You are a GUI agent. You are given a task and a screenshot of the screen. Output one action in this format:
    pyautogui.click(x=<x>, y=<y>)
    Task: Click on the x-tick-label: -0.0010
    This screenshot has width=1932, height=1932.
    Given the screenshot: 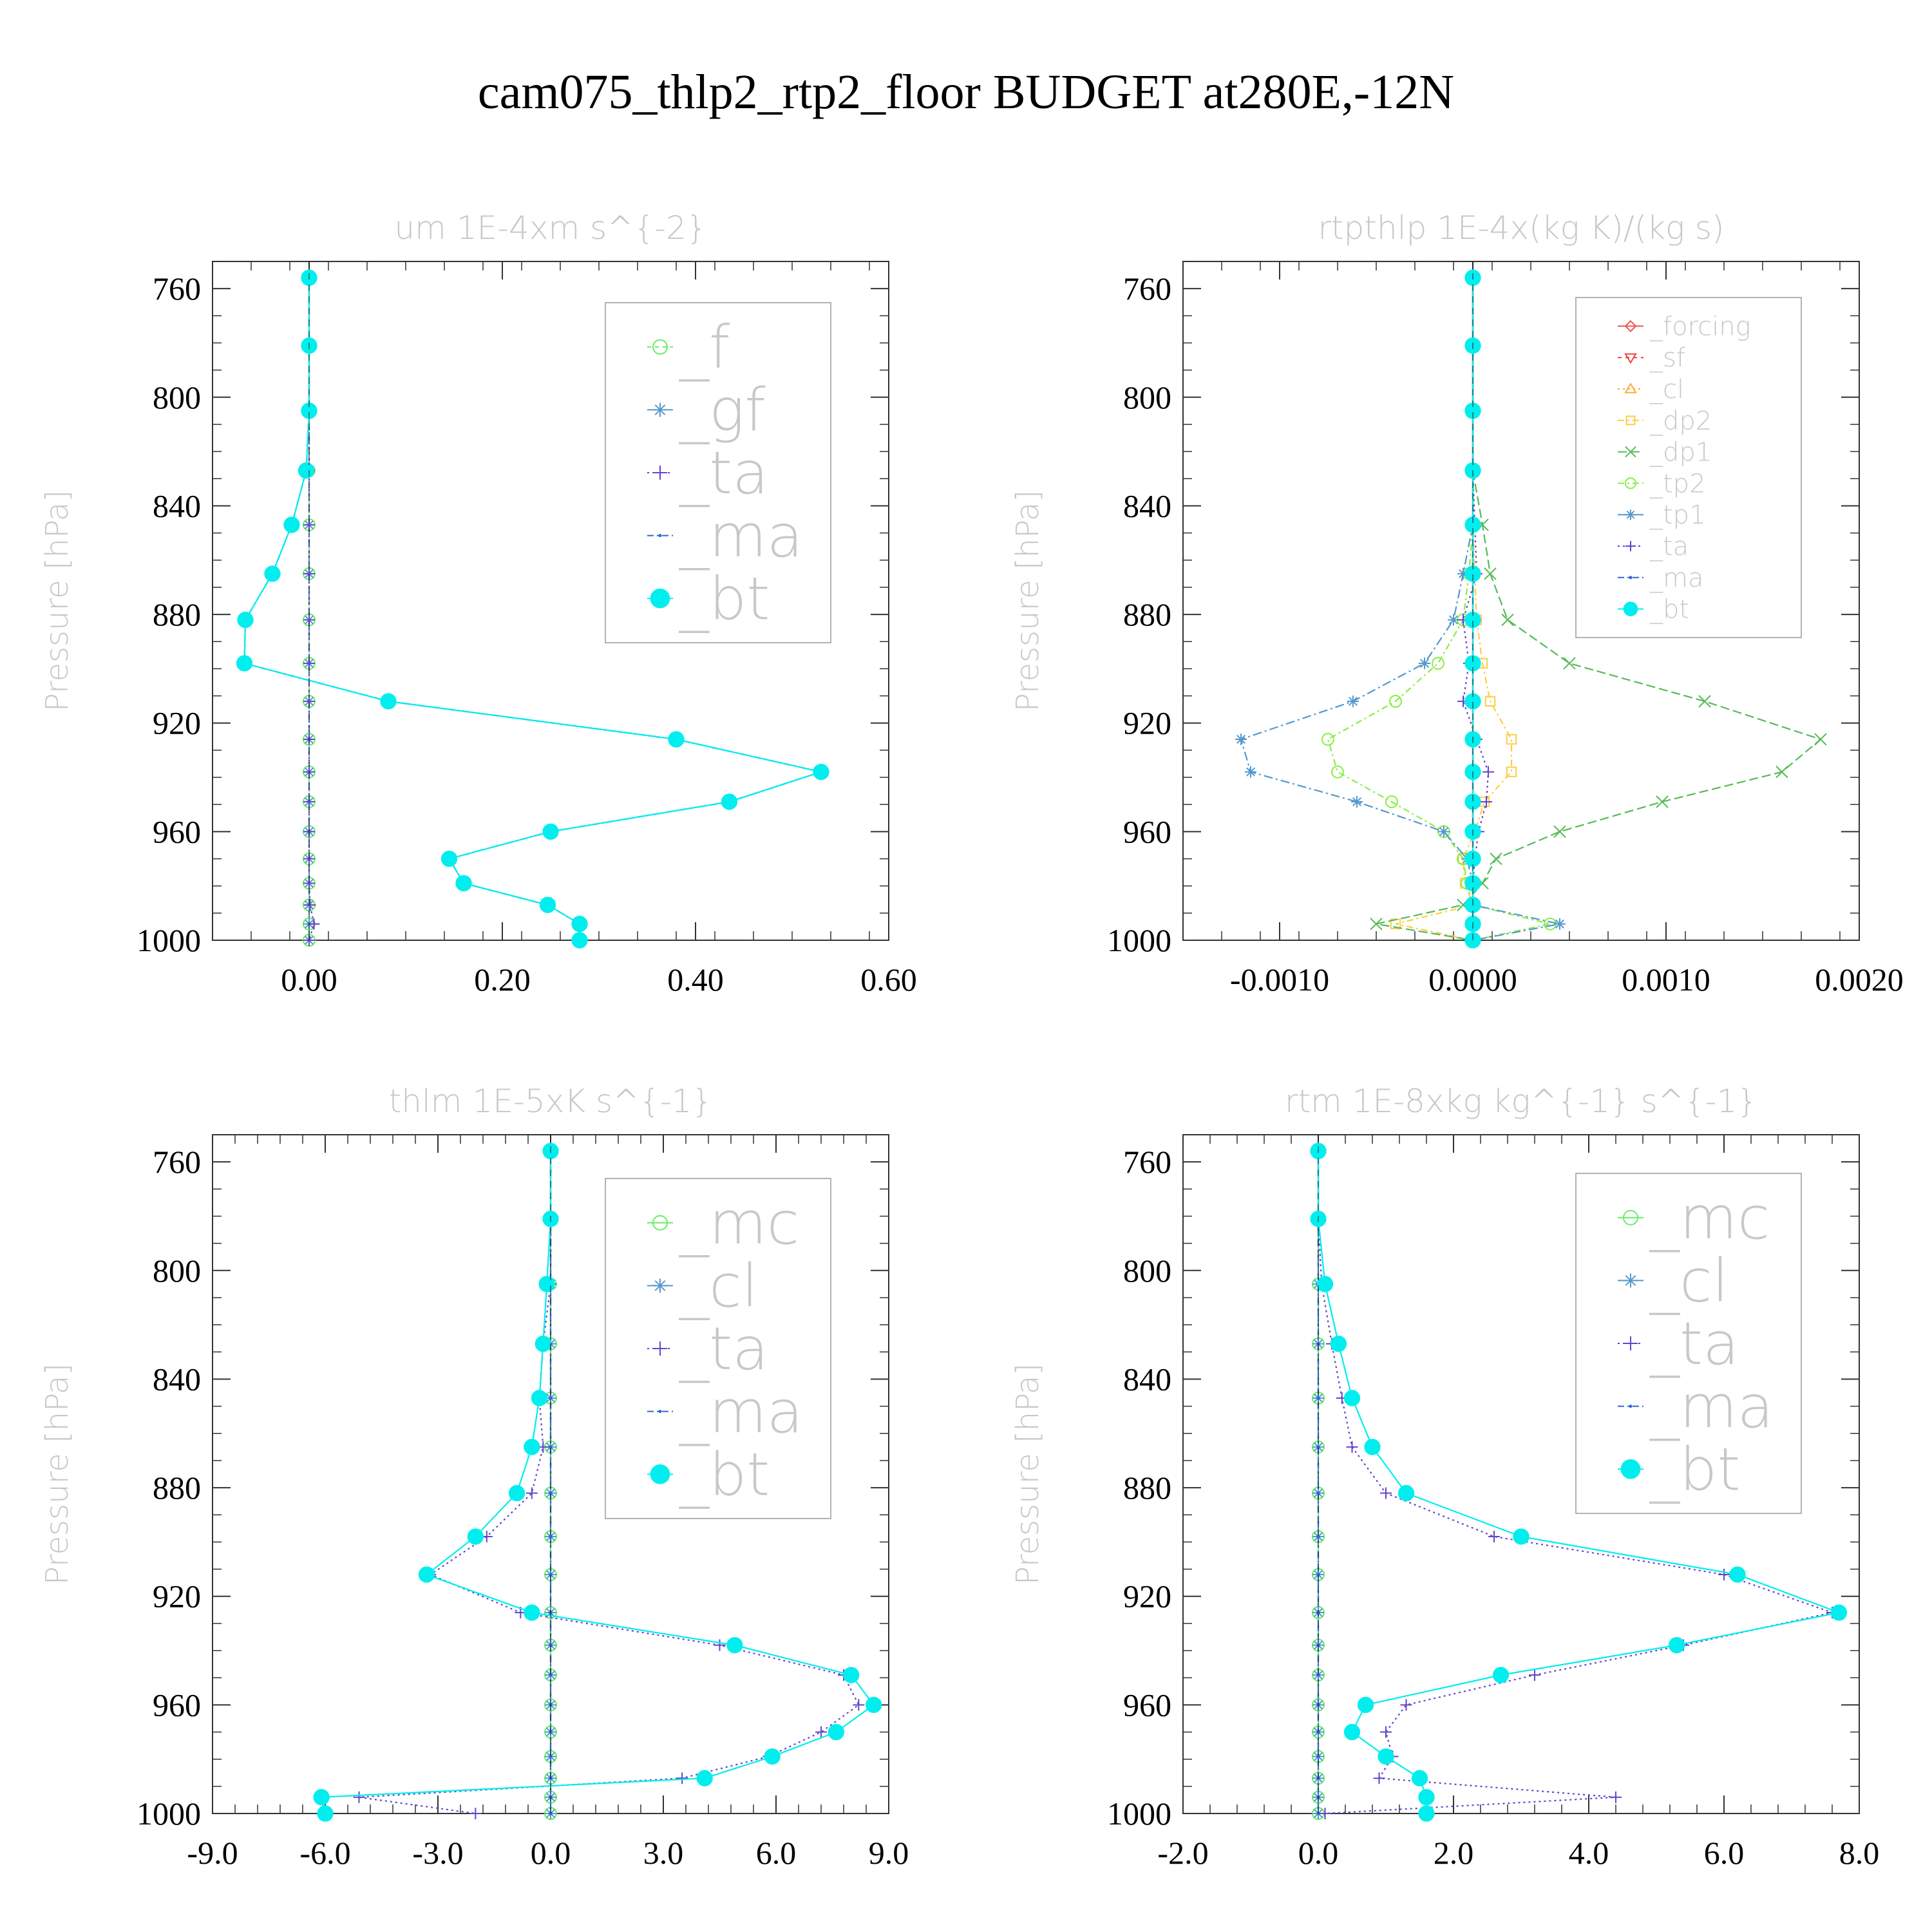 What is the action you would take?
    pyautogui.click(x=1279, y=979)
    